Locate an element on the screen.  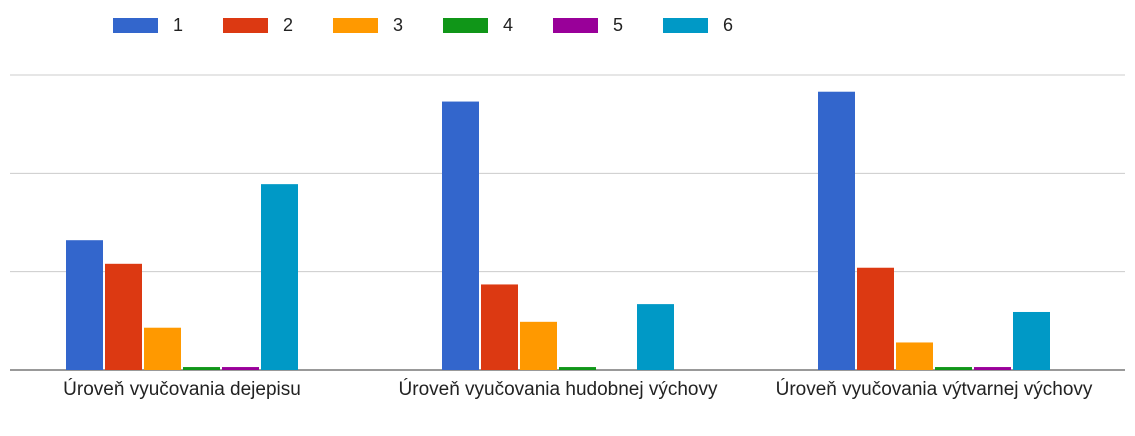
legend-label: 5 is located at coordinates (618, 25).